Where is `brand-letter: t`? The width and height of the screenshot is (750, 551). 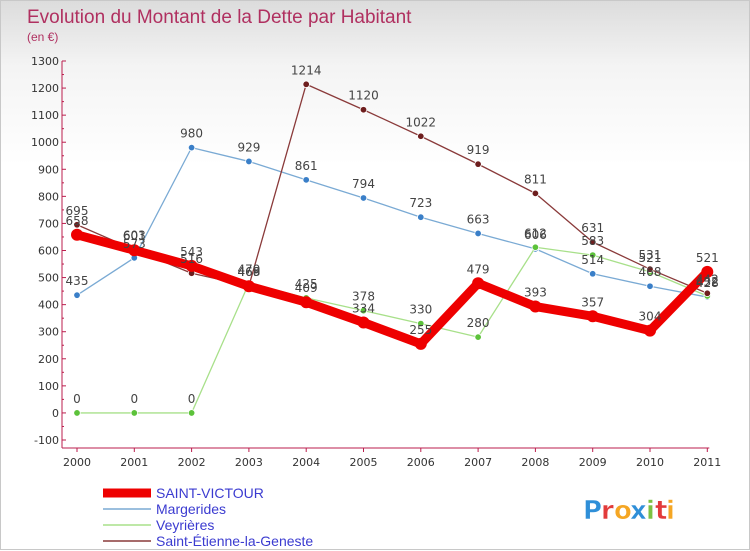 brand-letter: t is located at coordinates (661, 511).